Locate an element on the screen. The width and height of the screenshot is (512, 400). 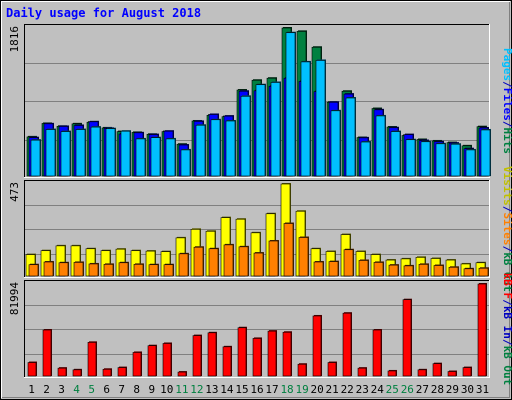
x-tick-label: 20 is located at coordinates (317, 389).